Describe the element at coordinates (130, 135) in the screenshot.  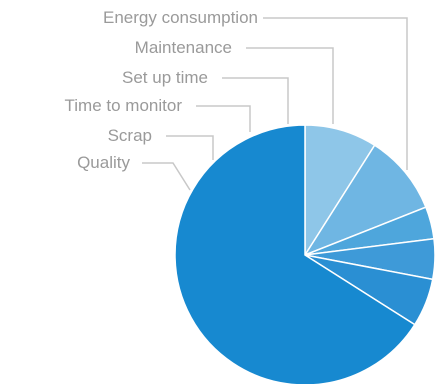
I see `label-scrap: Scrap` at that location.